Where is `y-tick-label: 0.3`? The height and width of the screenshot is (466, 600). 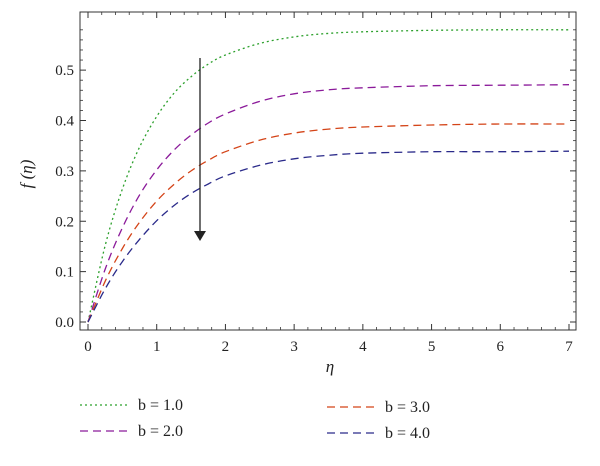 y-tick-label: 0.3 is located at coordinates (64, 172).